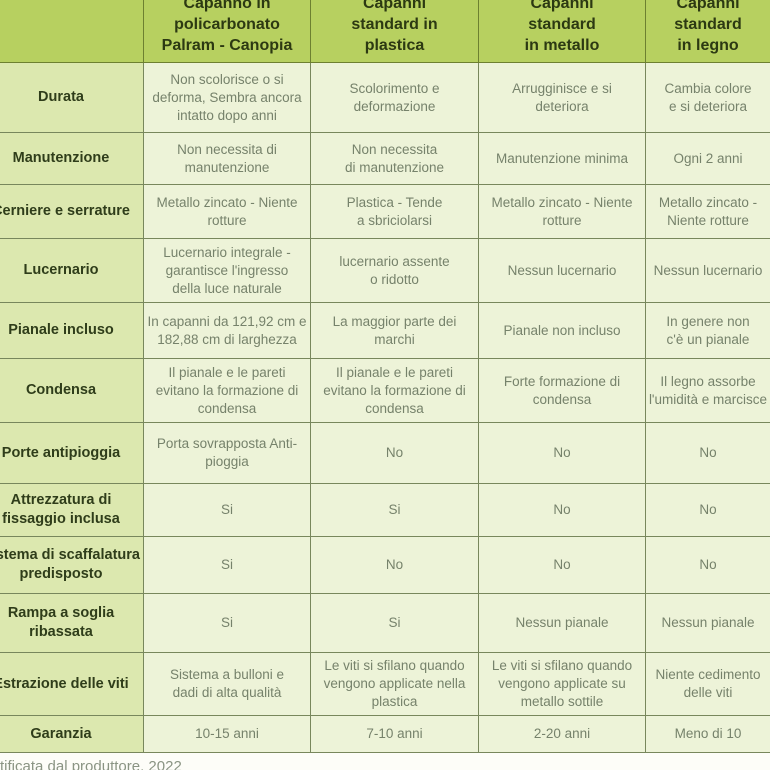  What do you see at coordinates (227, 453) in the screenshot?
I see `table-cell: Porta sovrapposta Anti- pioggia` at bounding box center [227, 453].